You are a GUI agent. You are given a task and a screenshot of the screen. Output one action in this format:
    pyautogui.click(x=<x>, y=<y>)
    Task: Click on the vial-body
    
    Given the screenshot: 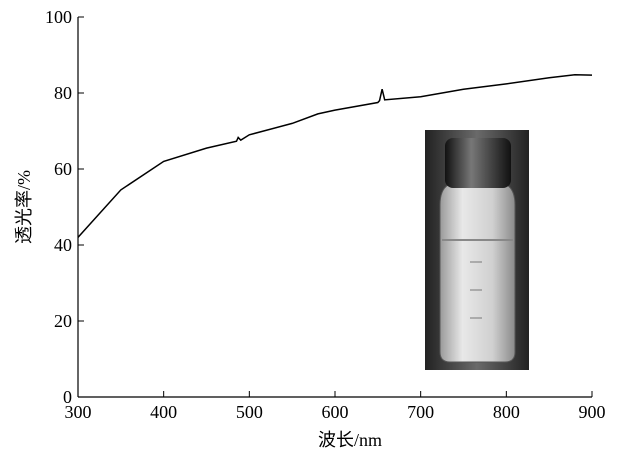 What is the action you would take?
    pyautogui.click(x=477, y=273)
    